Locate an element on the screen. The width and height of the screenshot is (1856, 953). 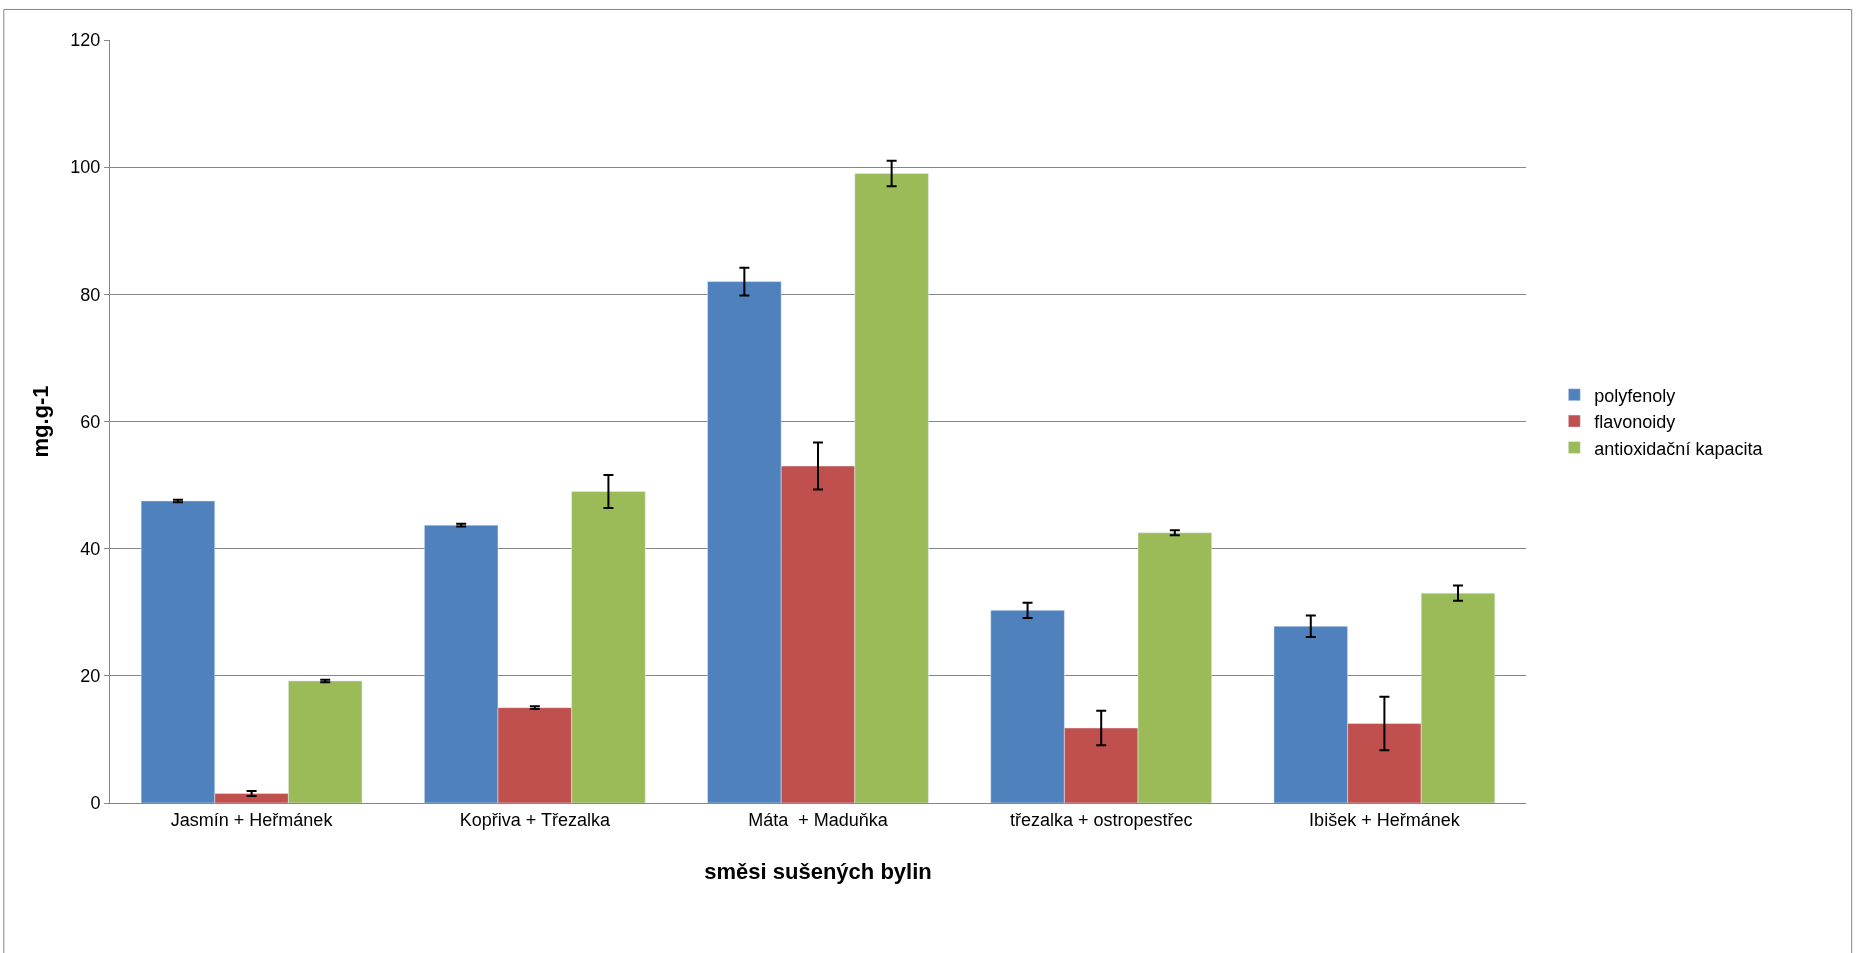
y-tick-label: 120 is located at coordinates (85, 40).